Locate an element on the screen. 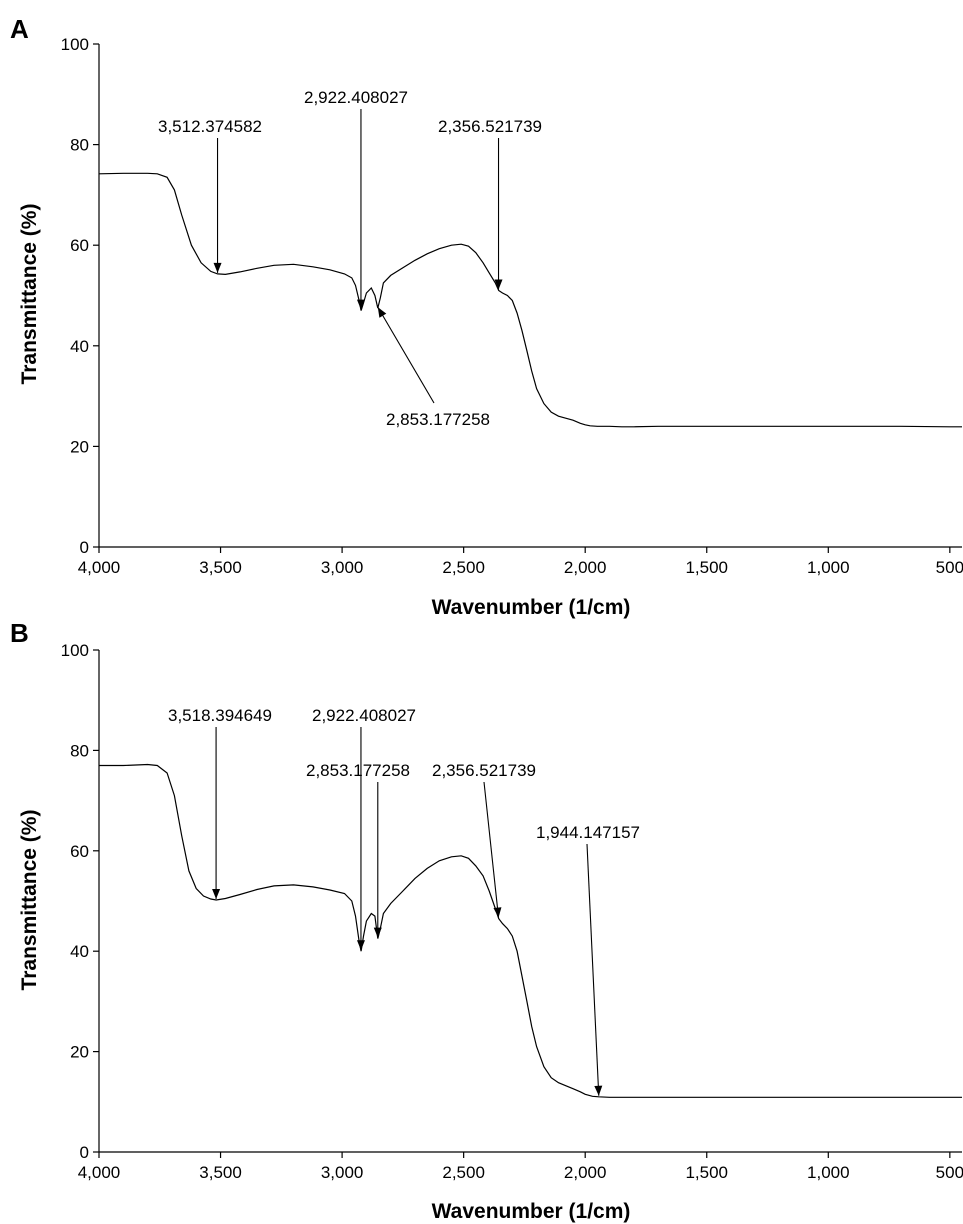  panel-b-x-tick-label: 2,500 is located at coordinates (463, 1172).